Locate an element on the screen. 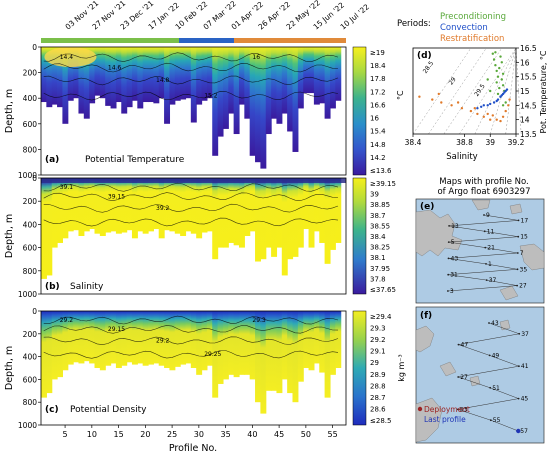 The image size is (550, 455). panel-title: Potential Temperature is located at coordinates (135, 160).